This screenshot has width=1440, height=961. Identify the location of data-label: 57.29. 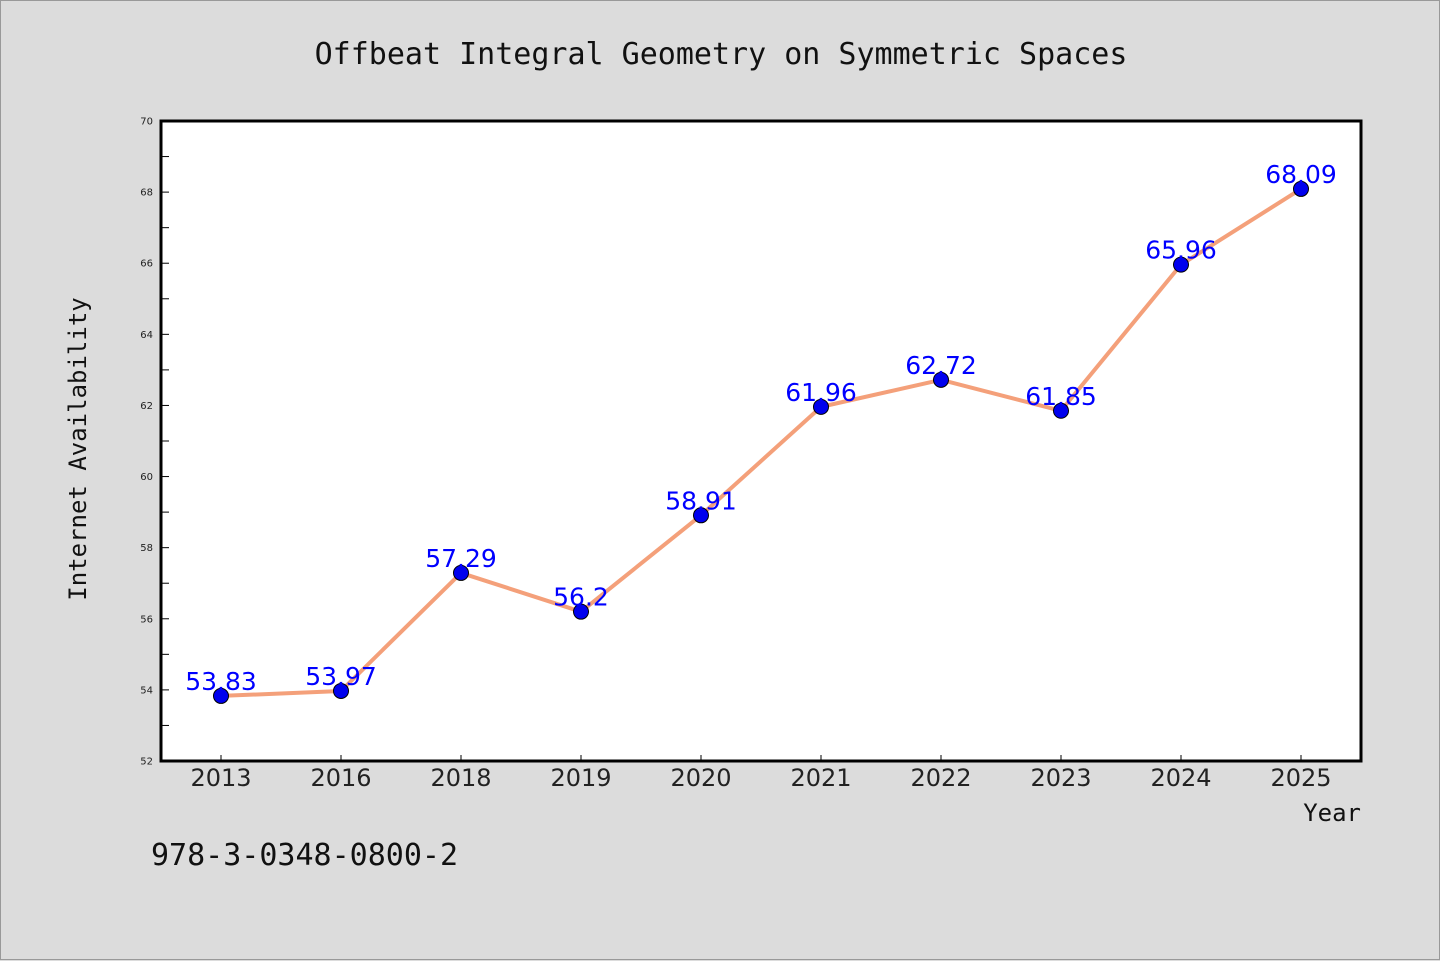
(461, 558).